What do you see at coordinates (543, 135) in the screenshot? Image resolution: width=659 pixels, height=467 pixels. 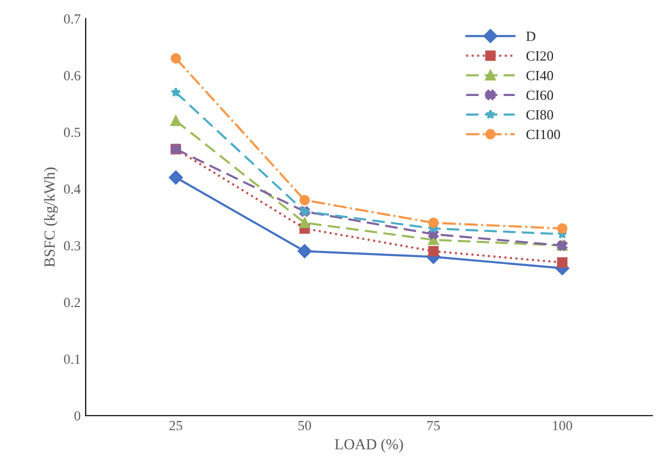 I see `legend-label: CI100` at bounding box center [543, 135].